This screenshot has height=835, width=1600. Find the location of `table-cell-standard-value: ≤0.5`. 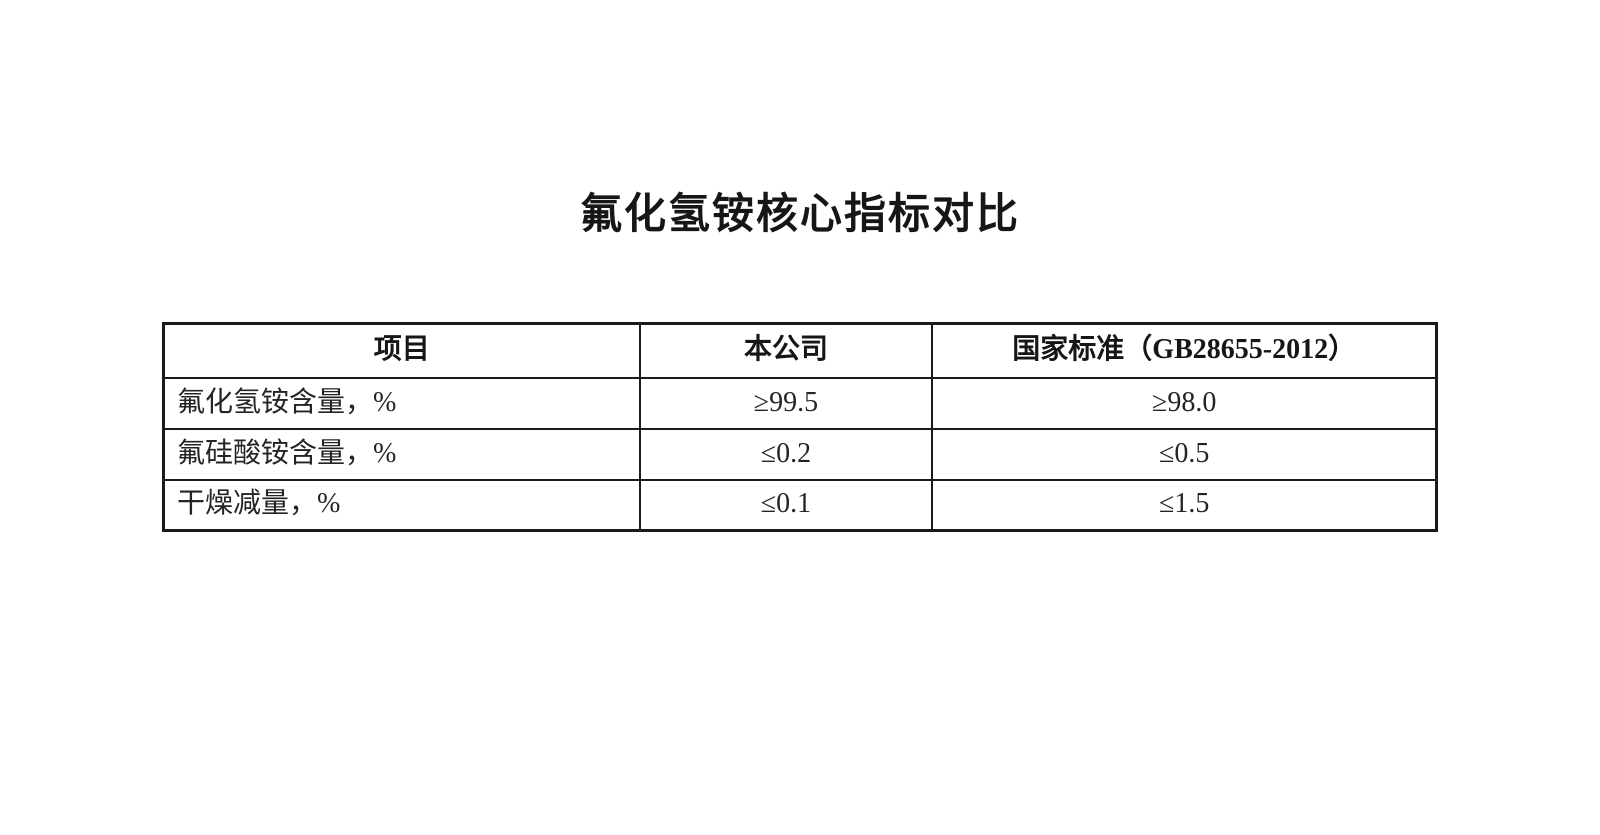

table-cell-standard-value: ≤0.5 is located at coordinates (1184, 454).